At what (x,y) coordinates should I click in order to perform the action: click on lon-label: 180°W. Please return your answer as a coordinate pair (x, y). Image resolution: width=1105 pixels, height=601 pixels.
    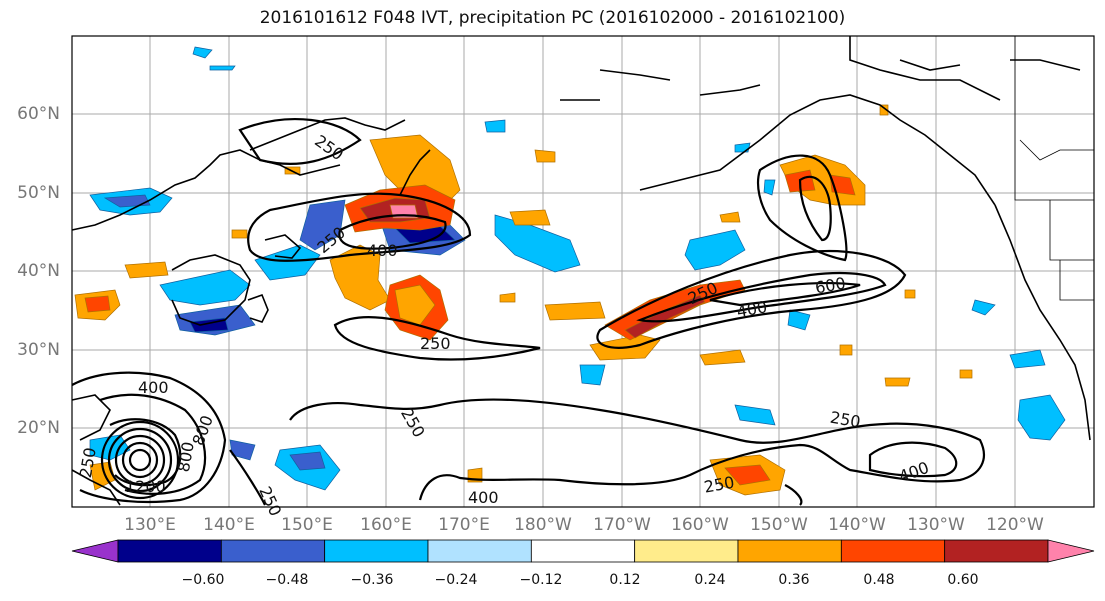
    Looking at the image, I should click on (543, 525).